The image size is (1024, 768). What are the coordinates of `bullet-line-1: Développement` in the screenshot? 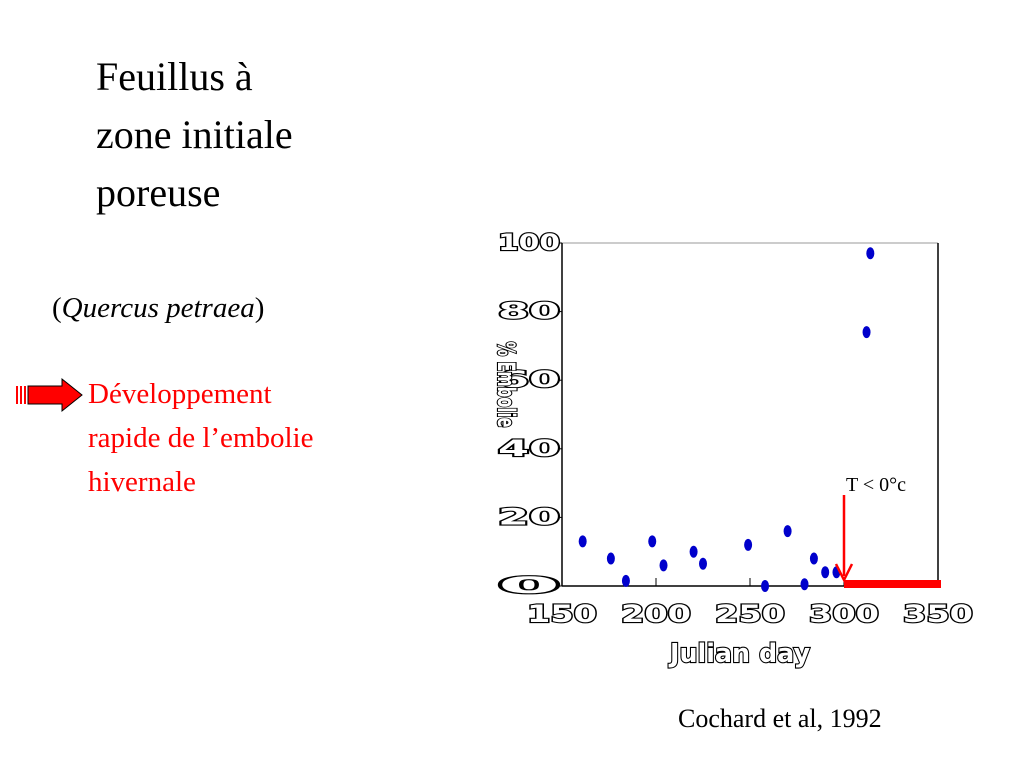 It's located at (180, 394).